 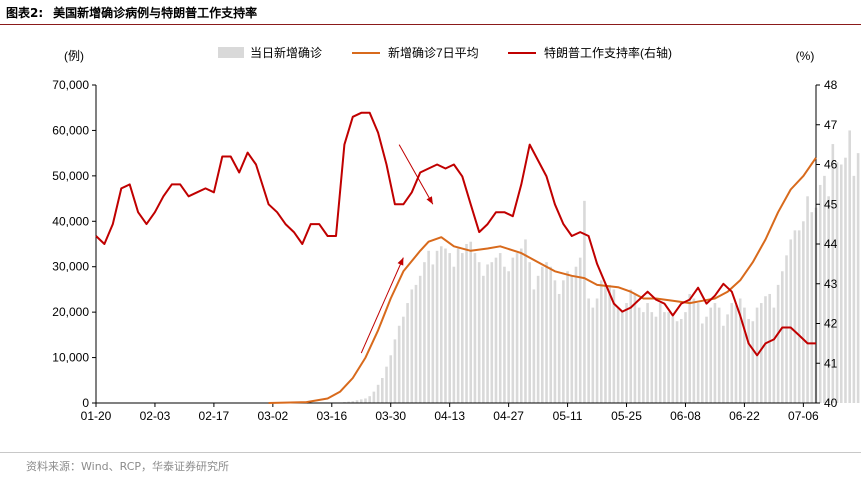 I want to click on legend-label-approval: 特朗普工作支持率(右轴), so click(x=608, y=52).